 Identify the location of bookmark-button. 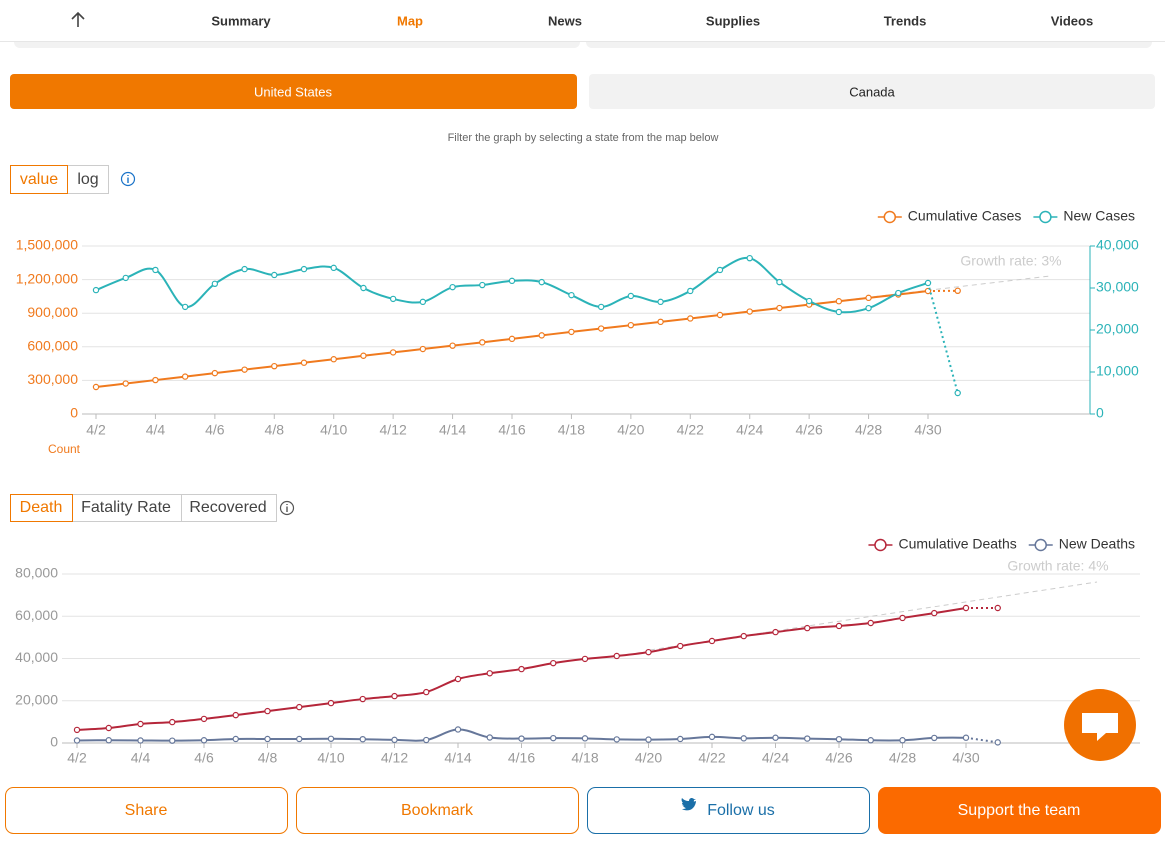
(437, 810).